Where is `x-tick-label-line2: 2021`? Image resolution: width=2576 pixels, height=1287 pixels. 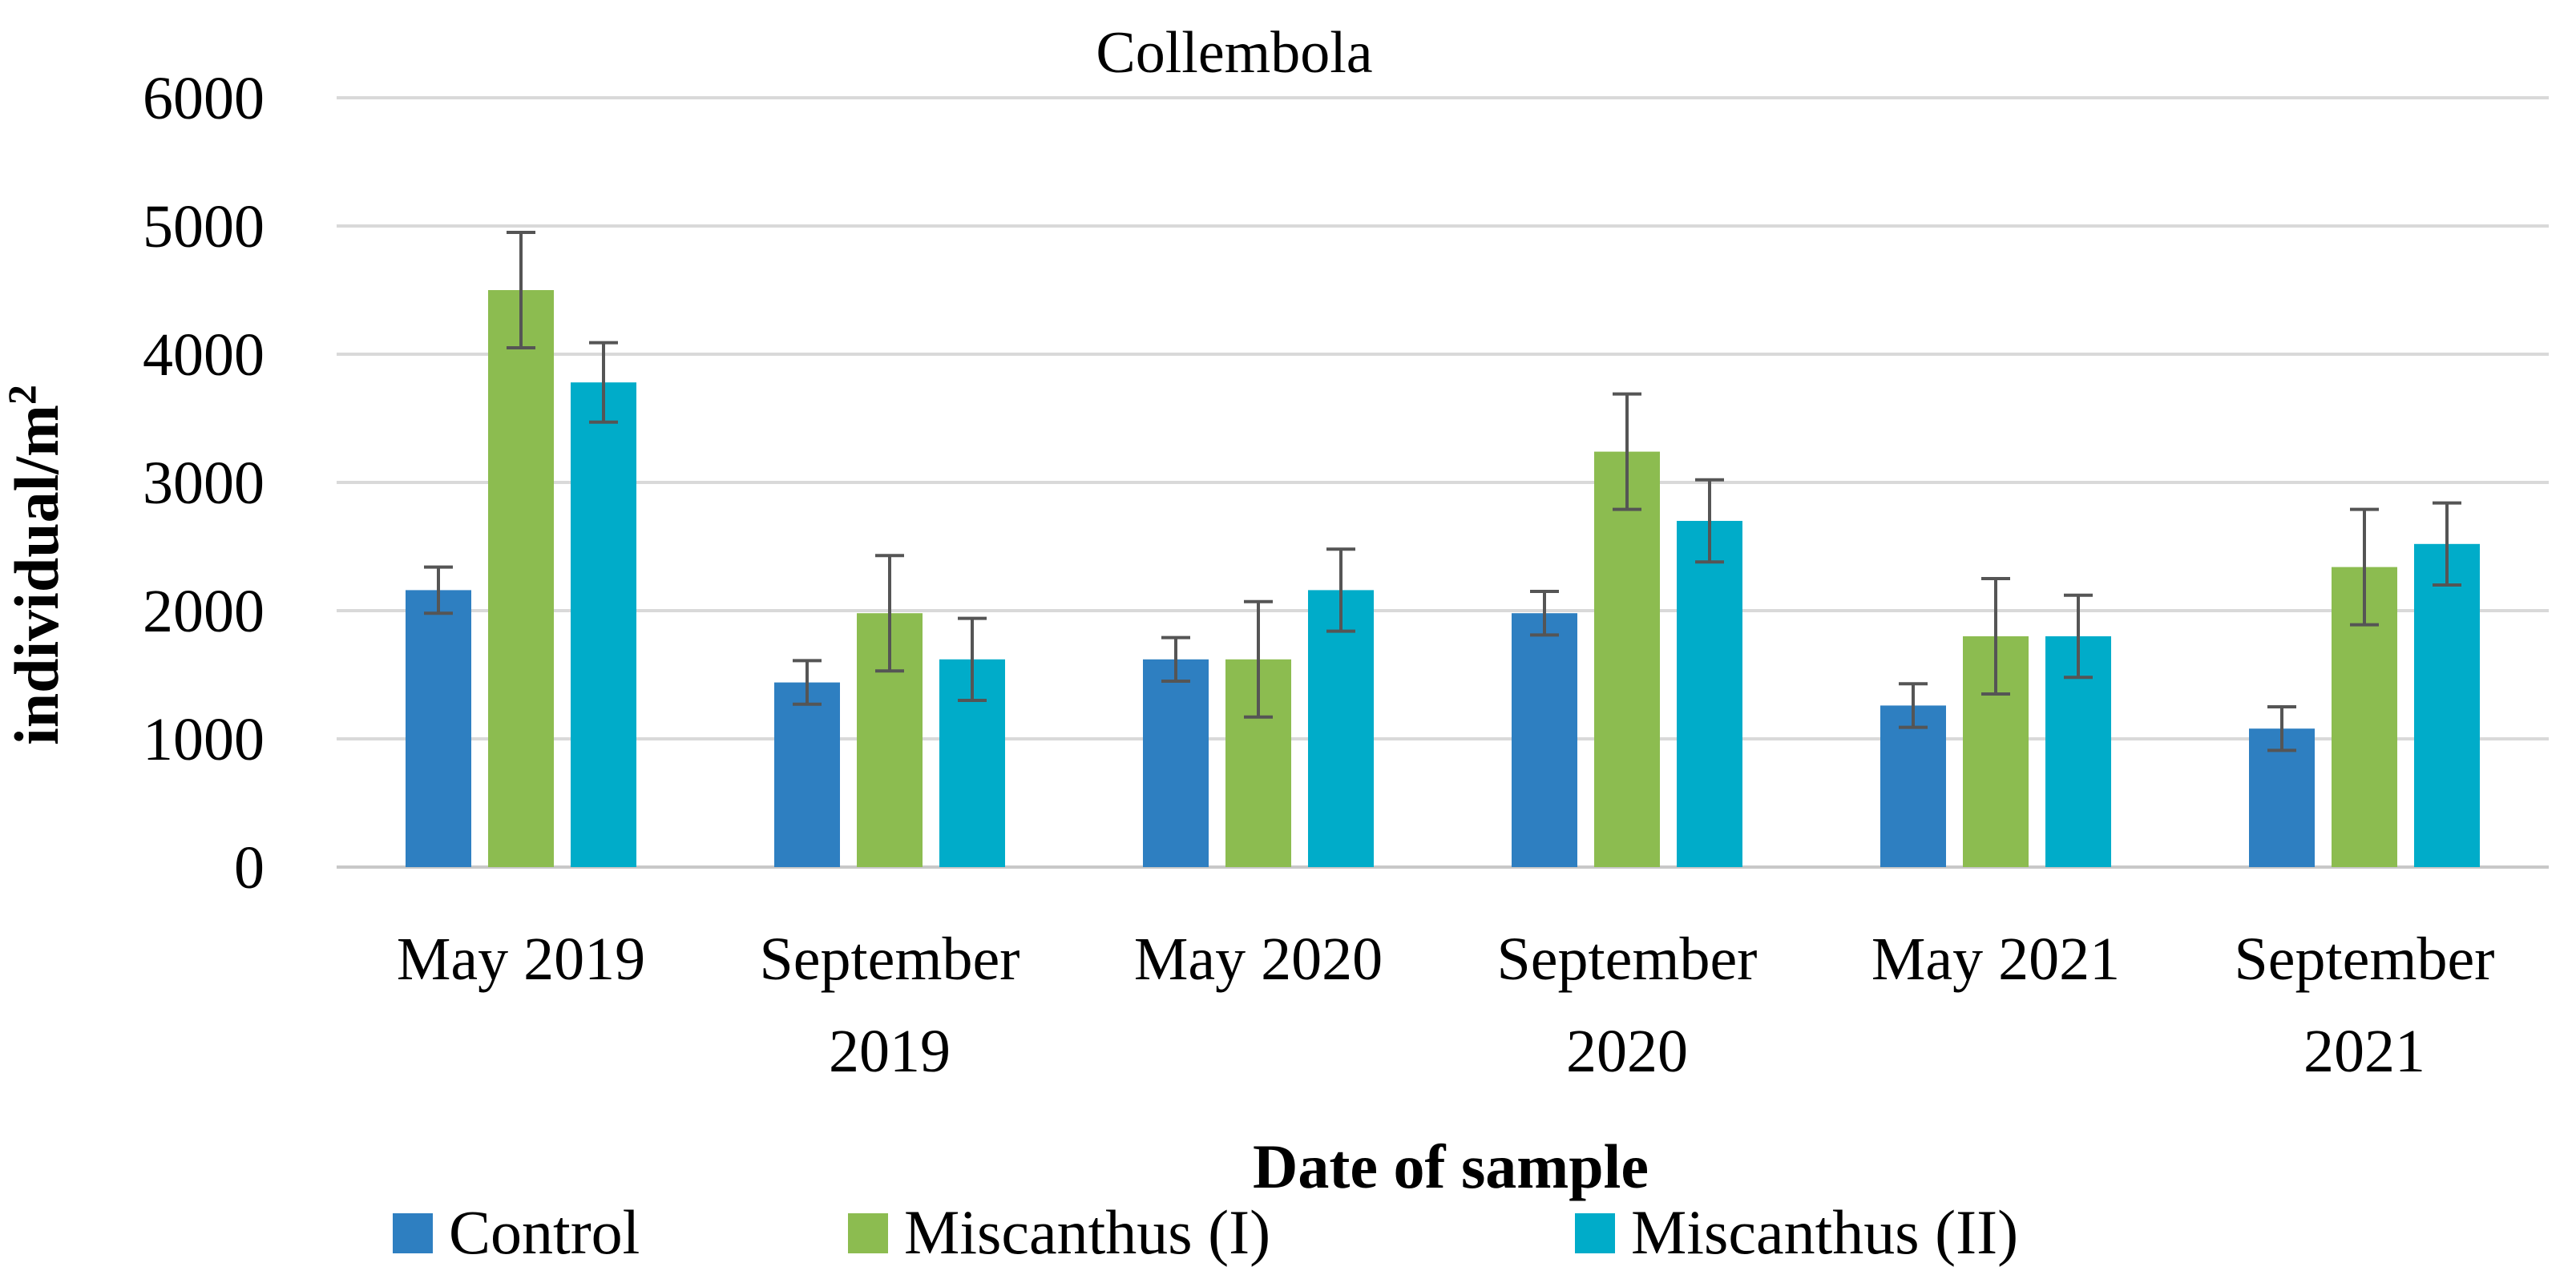
x-tick-label-line2: 2021 is located at coordinates (2364, 1051).